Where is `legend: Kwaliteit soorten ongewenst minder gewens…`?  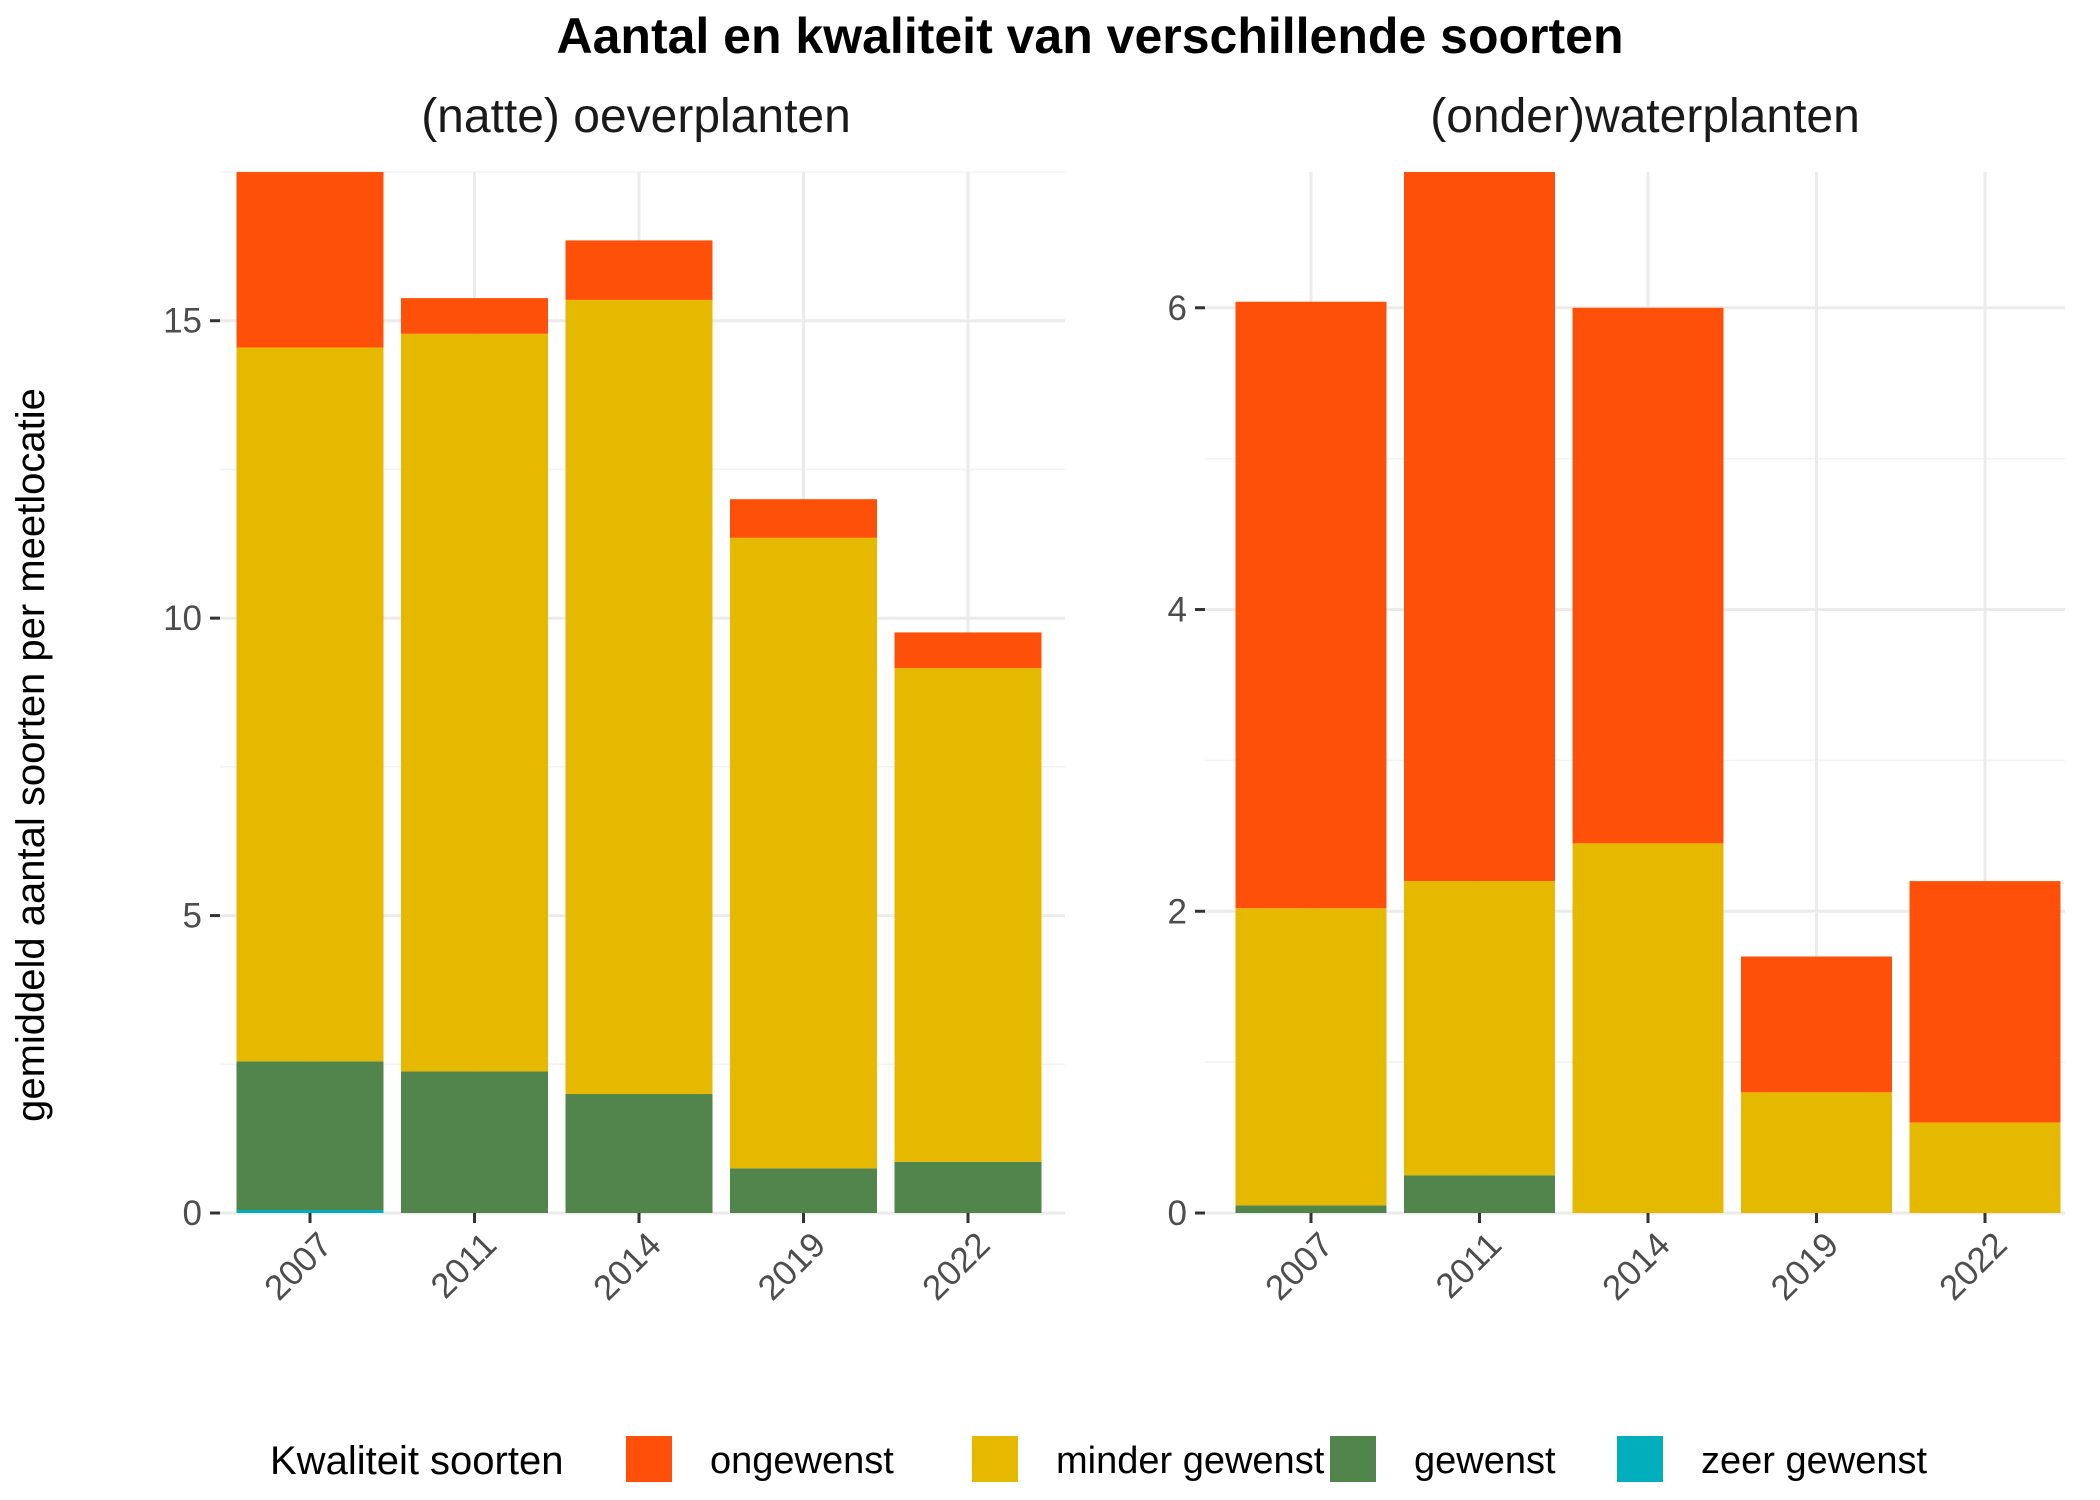 legend: Kwaliteit soorten ongewenst minder gewens… is located at coordinates (1098, 1459).